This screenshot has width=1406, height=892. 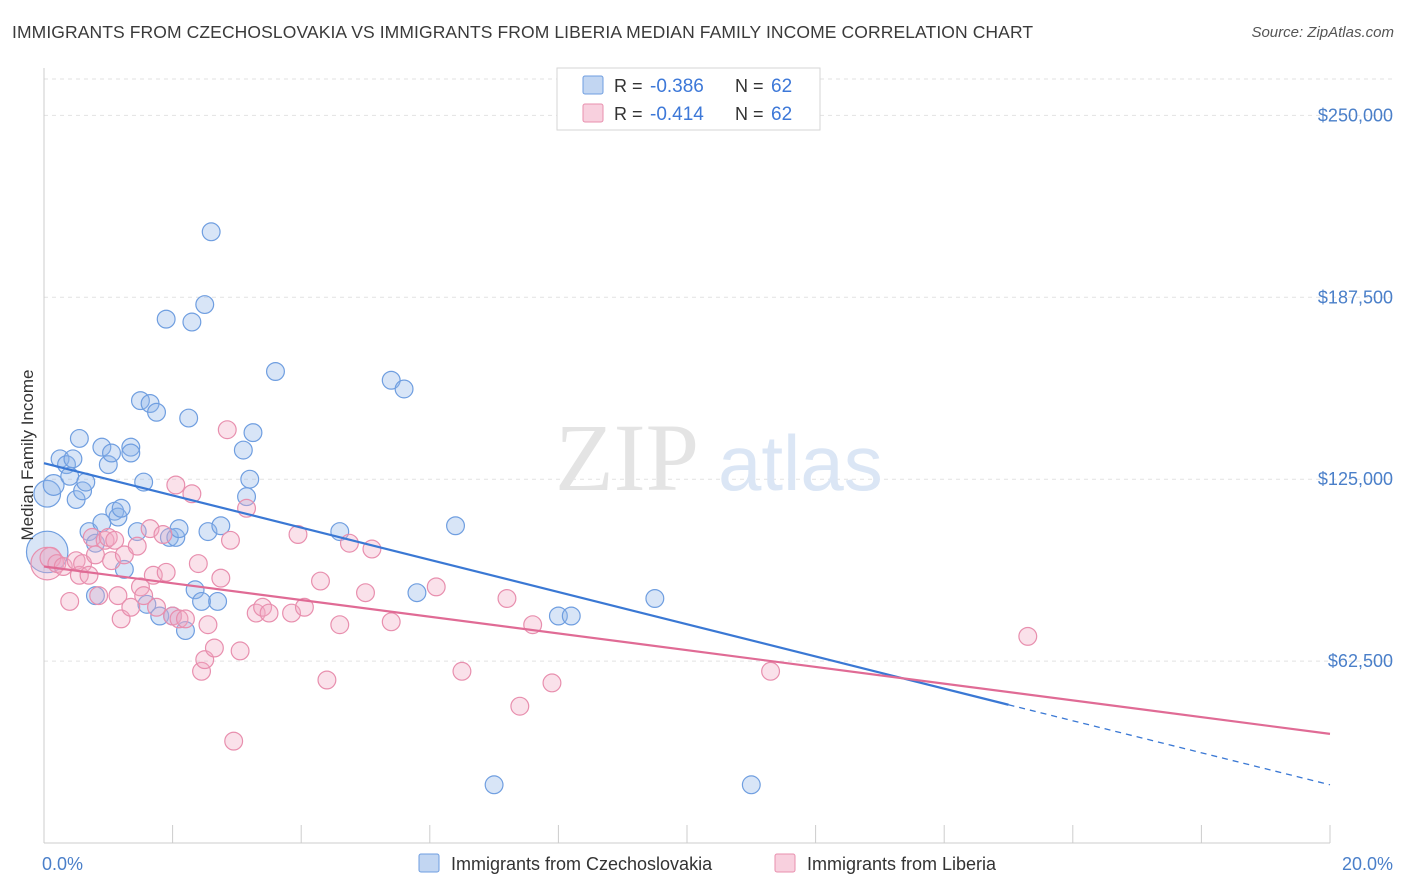 What do you see at coordinates (781, 114) in the screenshot?
I see `legend-n-value: 62` at bounding box center [781, 114].